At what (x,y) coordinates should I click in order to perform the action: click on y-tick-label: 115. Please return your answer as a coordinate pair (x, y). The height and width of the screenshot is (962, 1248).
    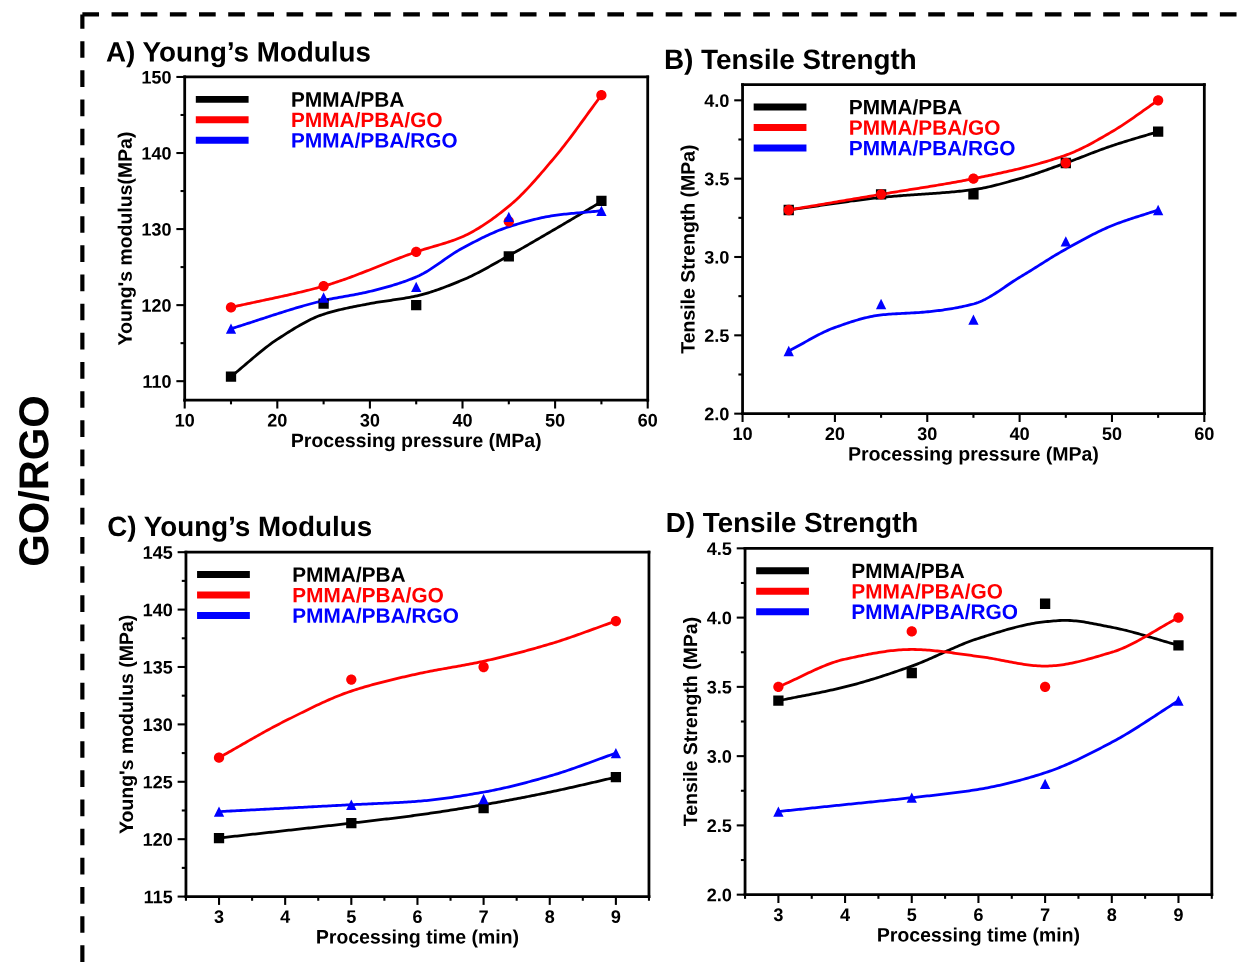
    Looking at the image, I should click on (158, 897).